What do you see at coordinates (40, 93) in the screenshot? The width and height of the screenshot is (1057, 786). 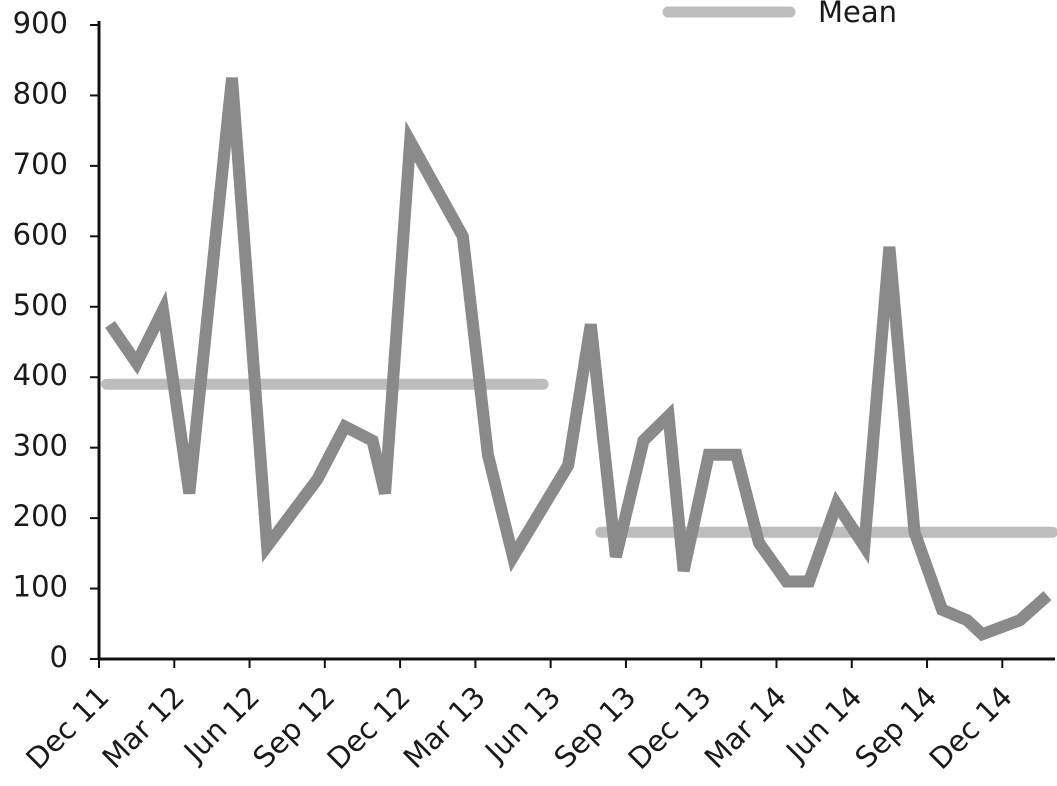 I see `y-tick-label: 800` at bounding box center [40, 93].